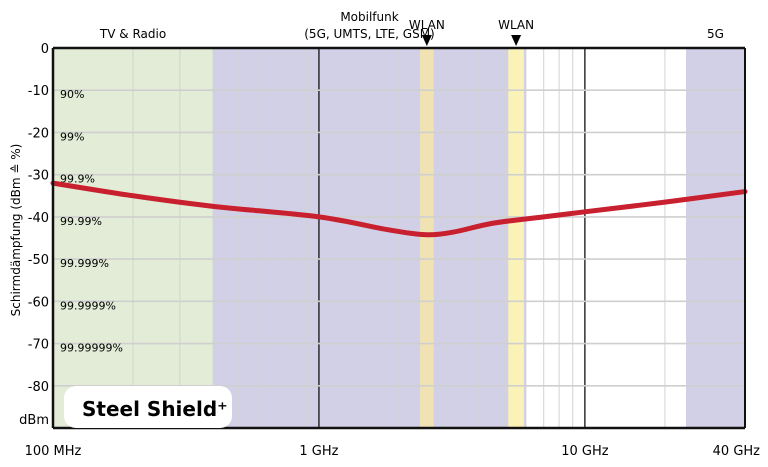 This screenshot has width=768, height=467. I want to click on percent-label: 99.99%, so click(81, 221).